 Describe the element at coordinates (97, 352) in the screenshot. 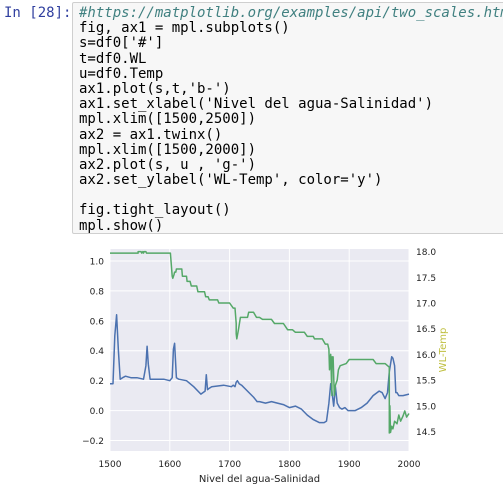

I see `y-left-tick-label-3: 0.4` at that location.